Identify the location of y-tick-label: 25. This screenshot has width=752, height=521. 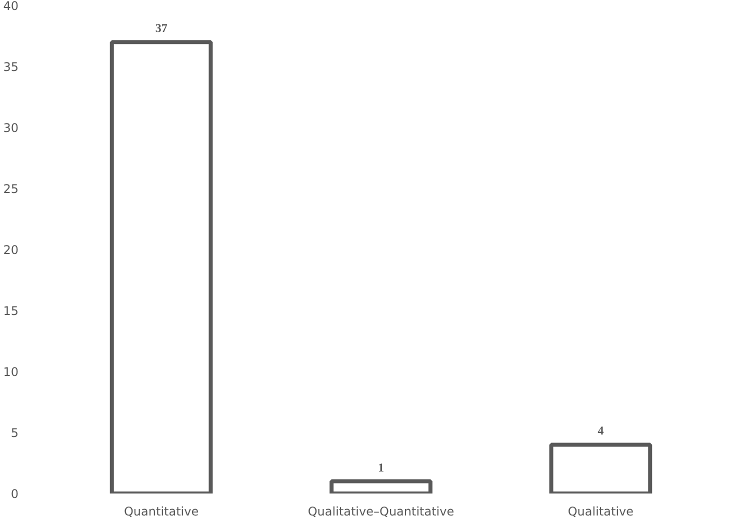
(11, 189).